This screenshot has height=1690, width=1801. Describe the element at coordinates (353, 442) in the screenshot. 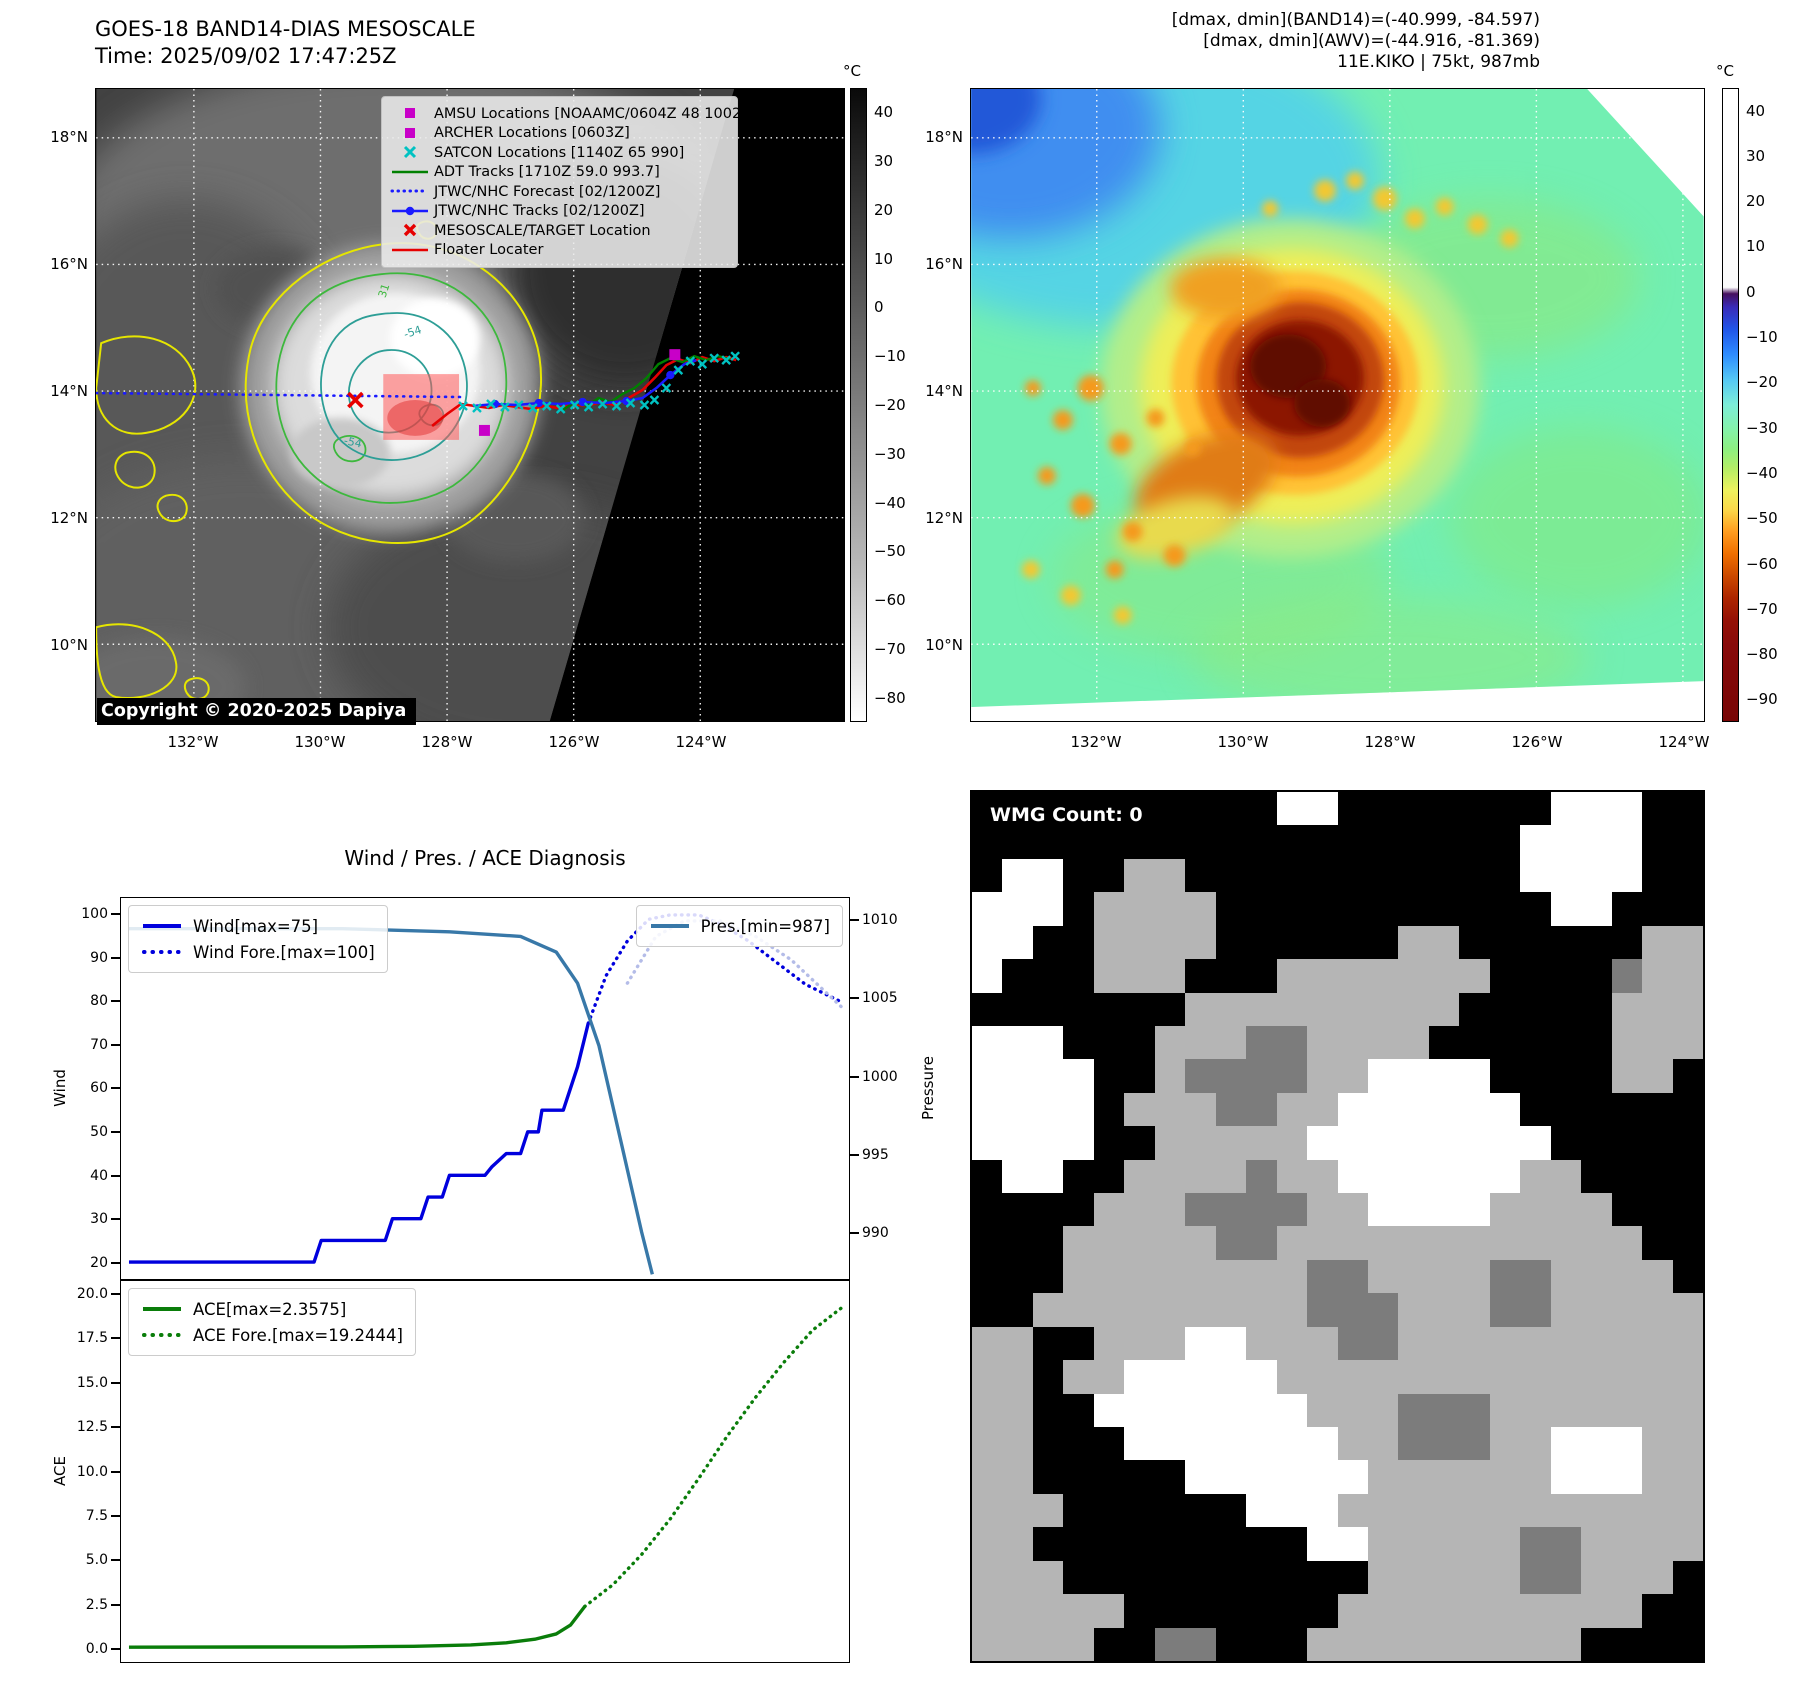

I see `contour-label: -54` at that location.